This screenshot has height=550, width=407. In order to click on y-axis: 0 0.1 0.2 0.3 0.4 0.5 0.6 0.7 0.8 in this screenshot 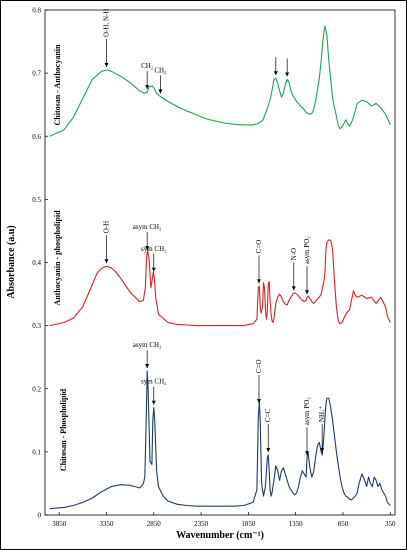, I will do `click(40, 263)`.